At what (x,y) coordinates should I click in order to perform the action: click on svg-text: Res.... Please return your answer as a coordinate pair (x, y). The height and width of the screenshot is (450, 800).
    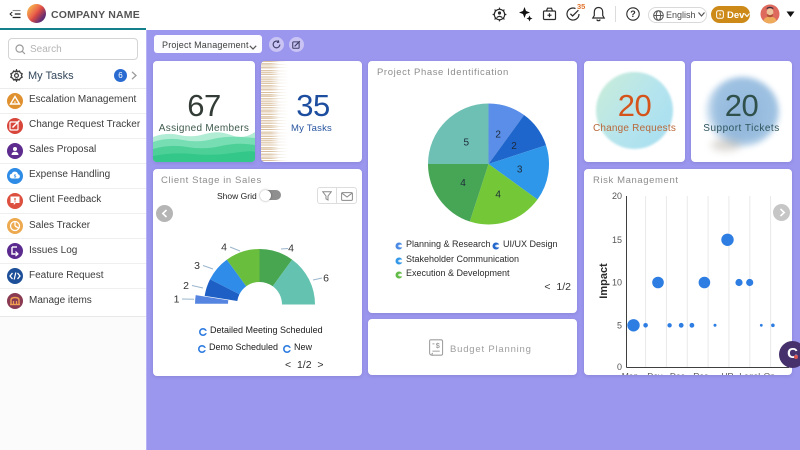
    Looking at the image, I should click on (704, 373).